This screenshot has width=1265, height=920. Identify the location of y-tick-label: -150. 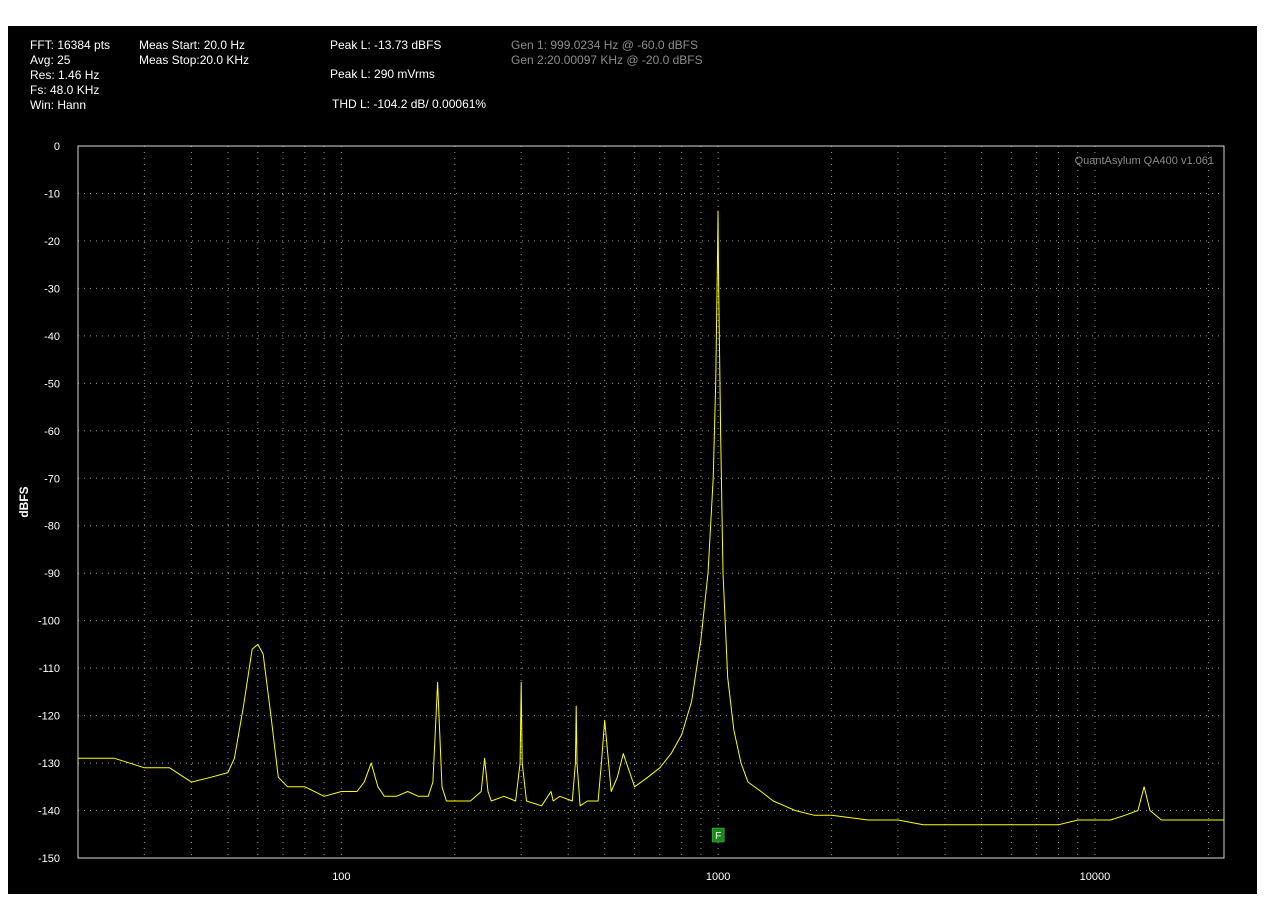
(49, 859).